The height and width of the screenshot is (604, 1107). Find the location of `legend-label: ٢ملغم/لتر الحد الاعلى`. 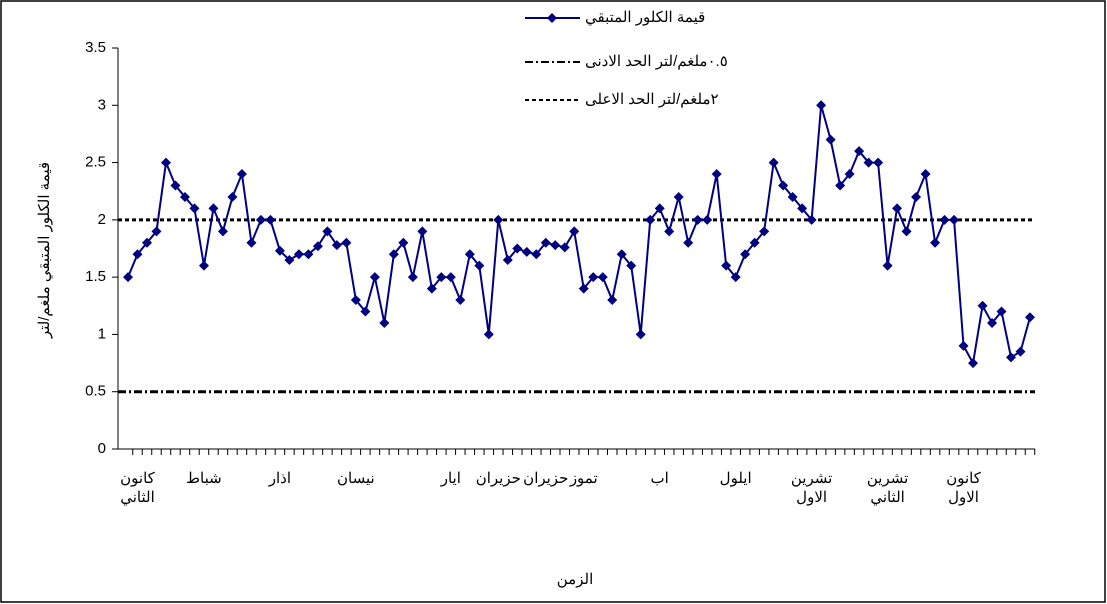

legend-label: ٢ملغم/لتر الحد الاعلى is located at coordinates (652, 99).